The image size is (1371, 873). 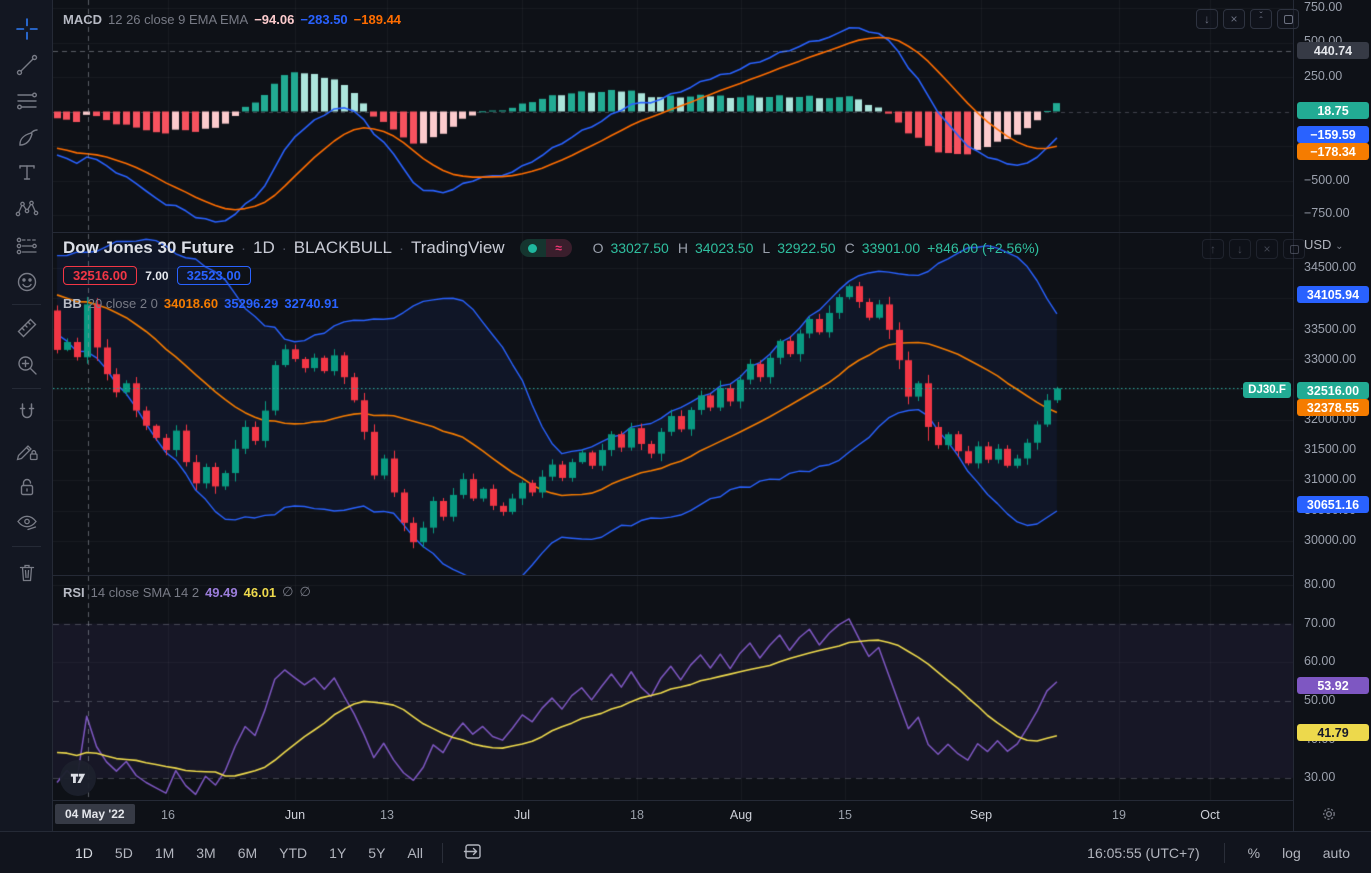 I want to click on price-tick: 60.00, so click(x=1320, y=661).